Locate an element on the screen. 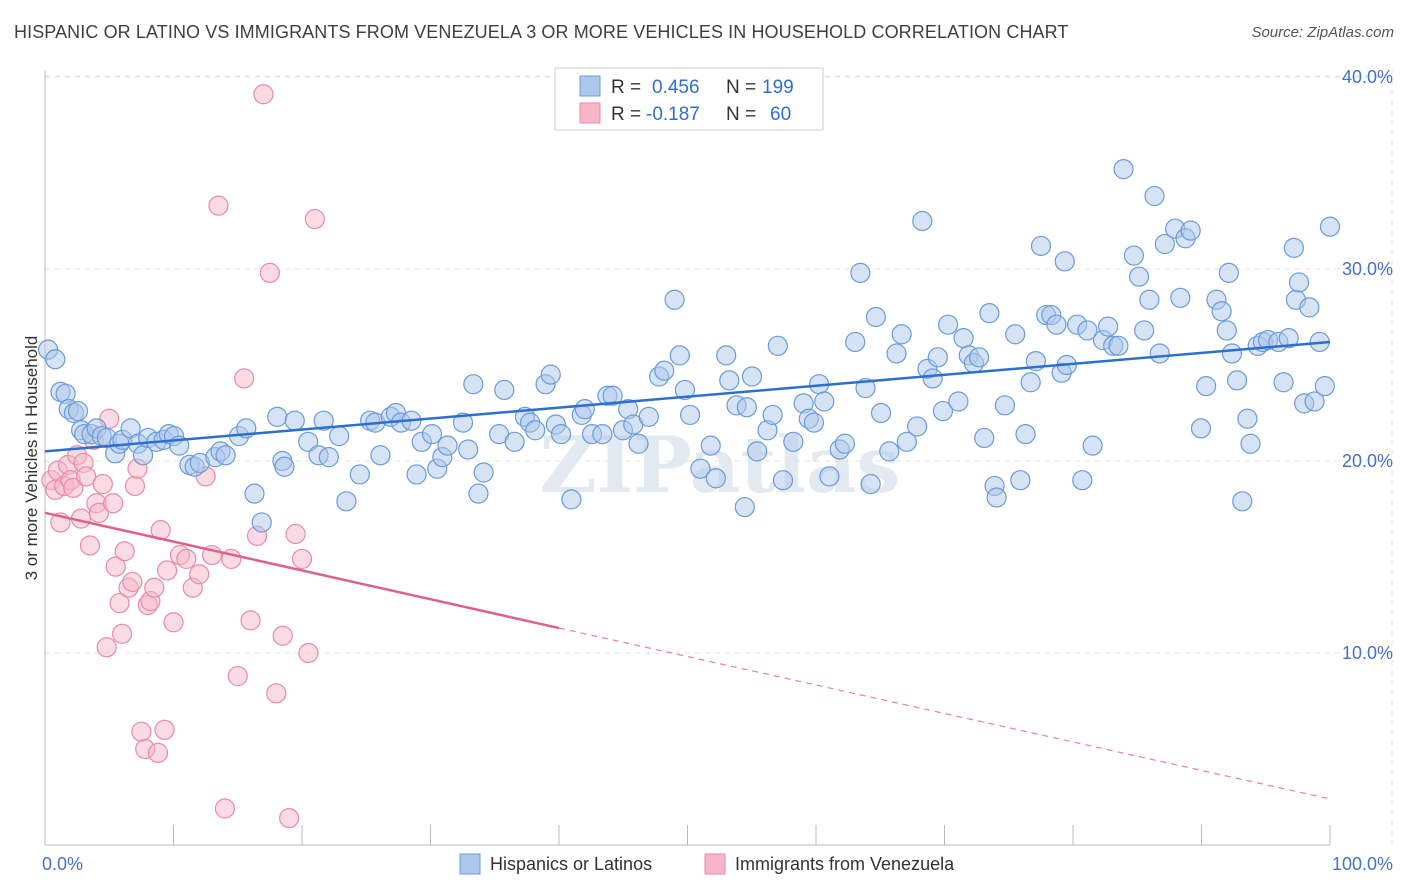  y-tick-label-2: 30.0% is located at coordinates (1367, 269).